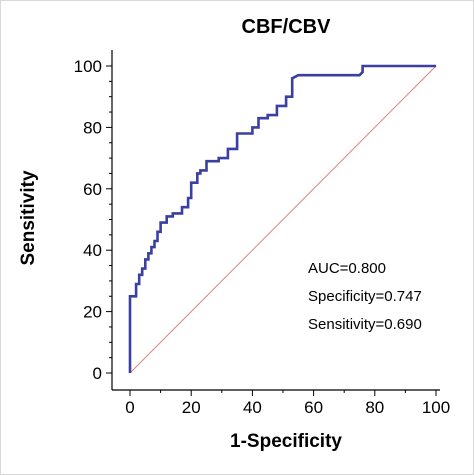 The image size is (474, 475). I want to click on y-tick-label: 100, so click(88, 66).